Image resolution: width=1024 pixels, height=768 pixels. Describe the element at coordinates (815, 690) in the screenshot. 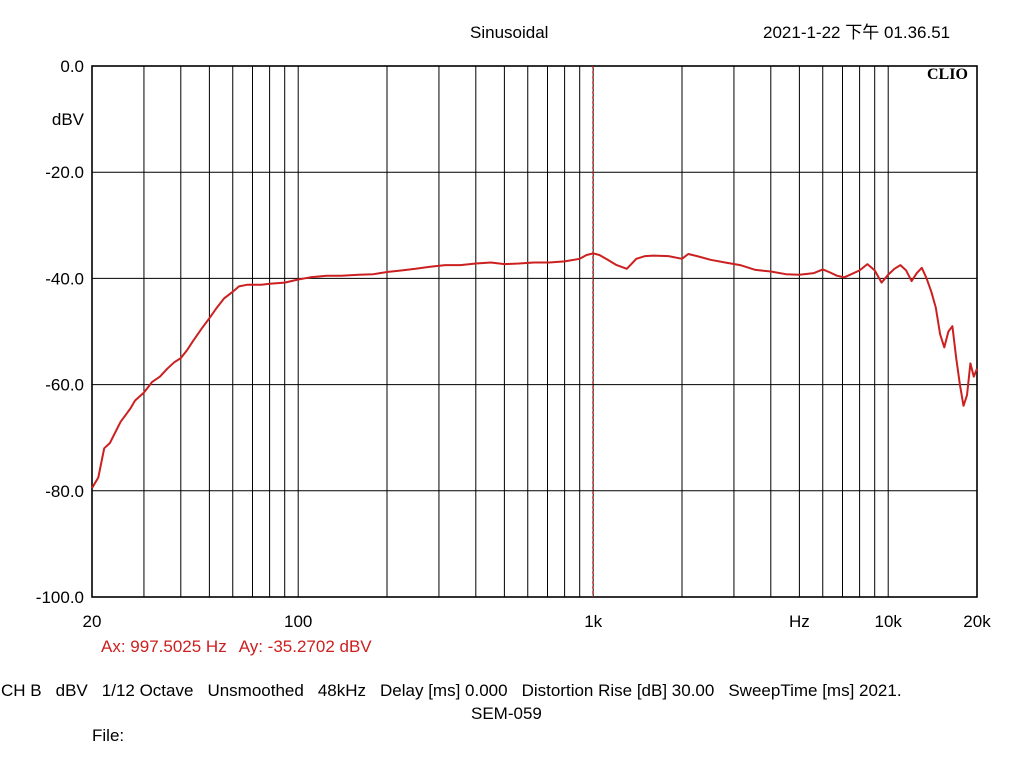

I see `param-sweep-time: SweepTime [ms] 2021.` at that location.